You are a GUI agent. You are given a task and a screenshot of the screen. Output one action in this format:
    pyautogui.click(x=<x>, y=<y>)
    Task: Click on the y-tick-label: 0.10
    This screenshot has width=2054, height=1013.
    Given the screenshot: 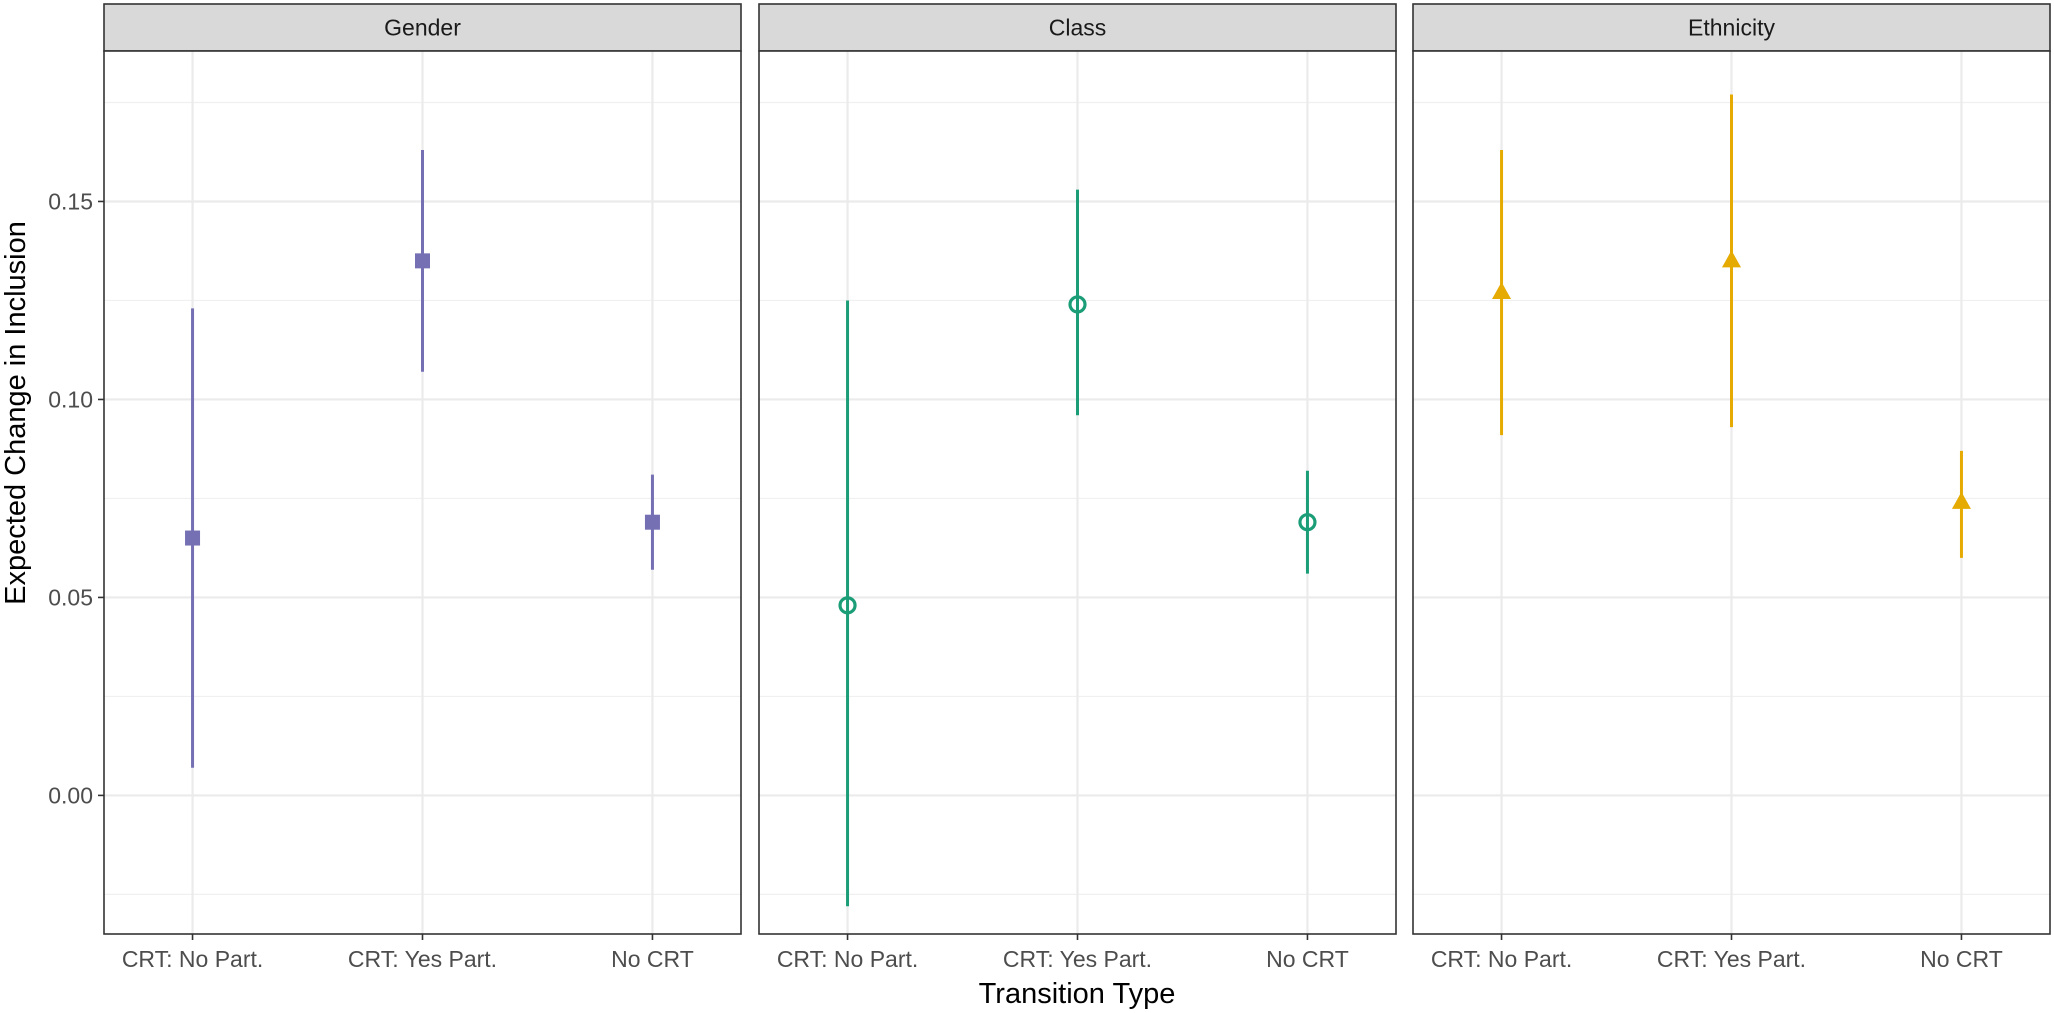 What is the action you would take?
    pyautogui.click(x=70, y=399)
    